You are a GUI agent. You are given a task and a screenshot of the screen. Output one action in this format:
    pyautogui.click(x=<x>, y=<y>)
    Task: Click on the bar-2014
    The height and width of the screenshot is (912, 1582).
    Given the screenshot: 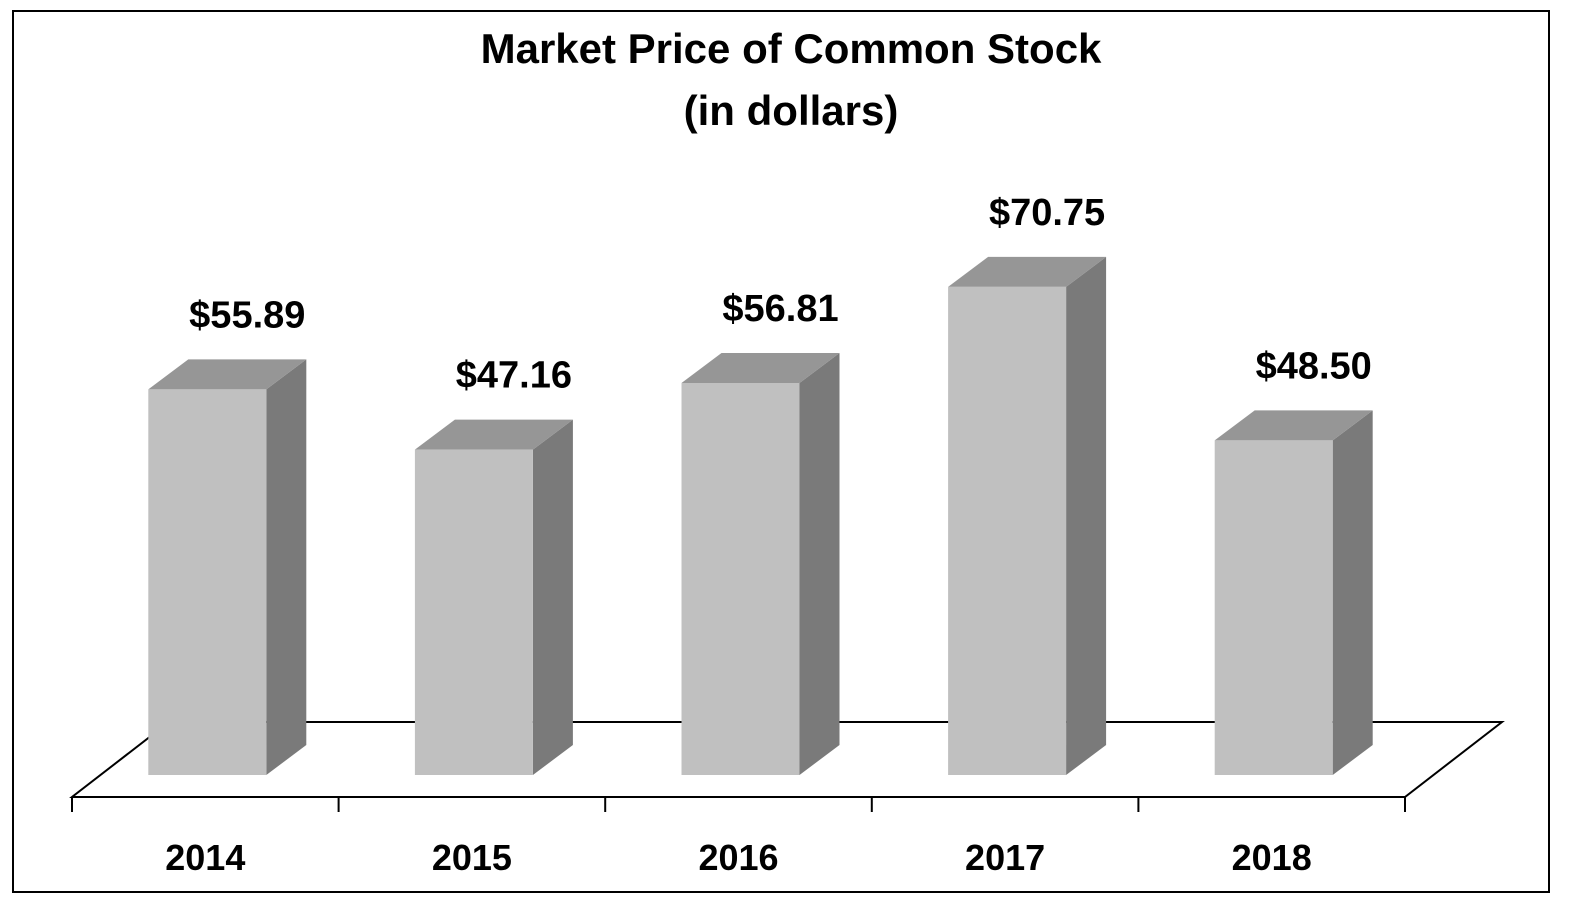 What is the action you would take?
    pyautogui.click(x=227, y=567)
    